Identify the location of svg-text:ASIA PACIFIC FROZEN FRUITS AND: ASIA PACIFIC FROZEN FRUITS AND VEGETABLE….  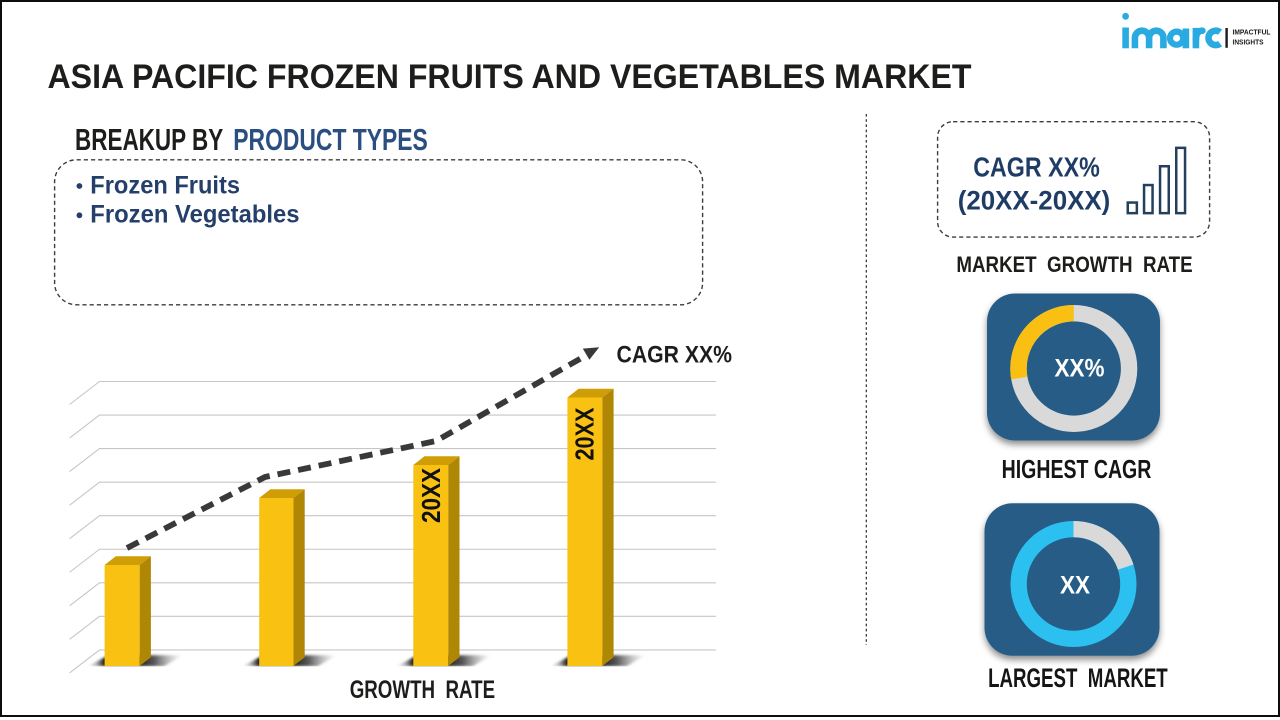
(510, 77).